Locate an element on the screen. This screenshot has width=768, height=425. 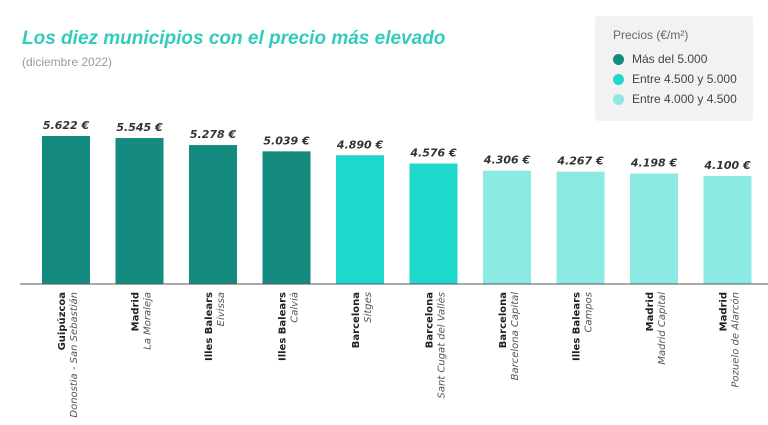
category-municipality-5: Sant Cugat del Vallès is located at coordinates (442, 345).